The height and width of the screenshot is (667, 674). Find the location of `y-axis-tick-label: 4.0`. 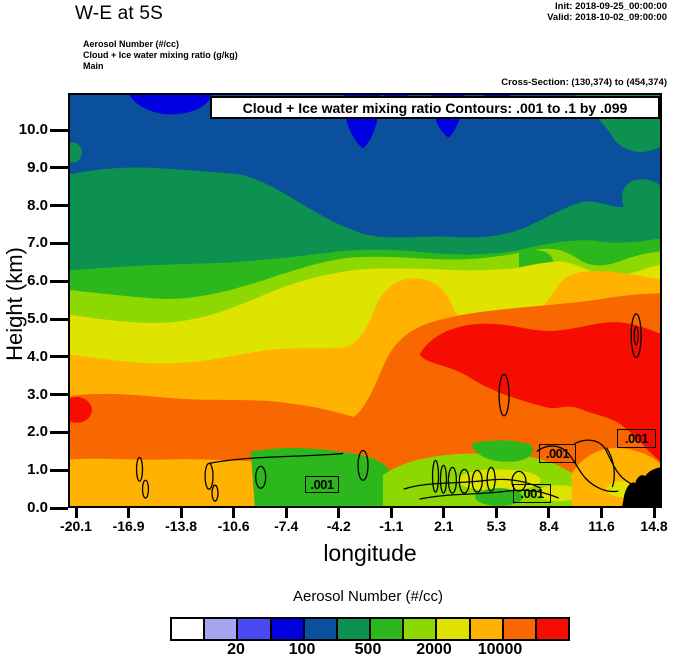

y-axis-tick-label: 4.0 is located at coordinates (37, 356).